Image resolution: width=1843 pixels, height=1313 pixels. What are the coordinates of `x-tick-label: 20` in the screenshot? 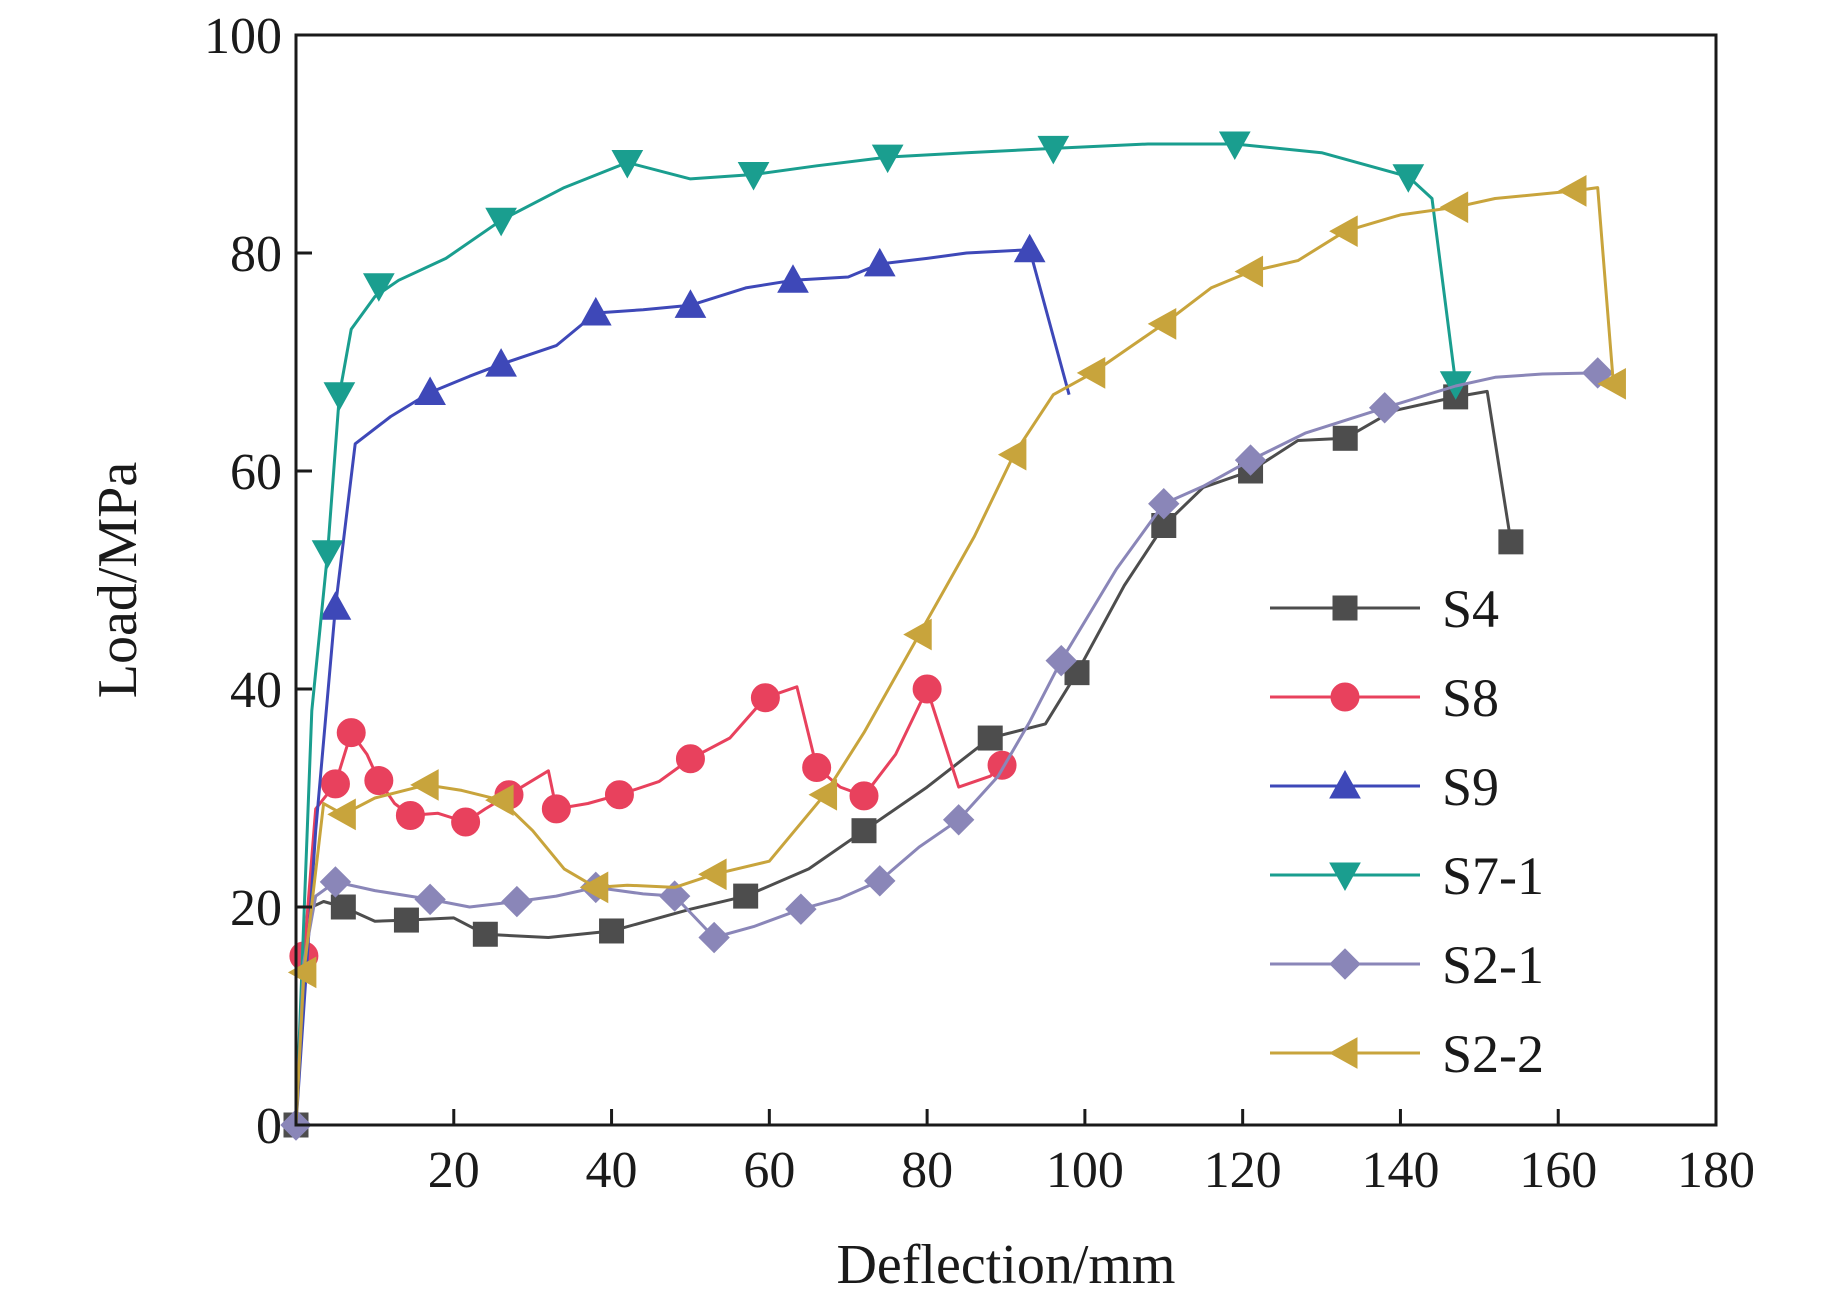 It's located at (454, 1170).